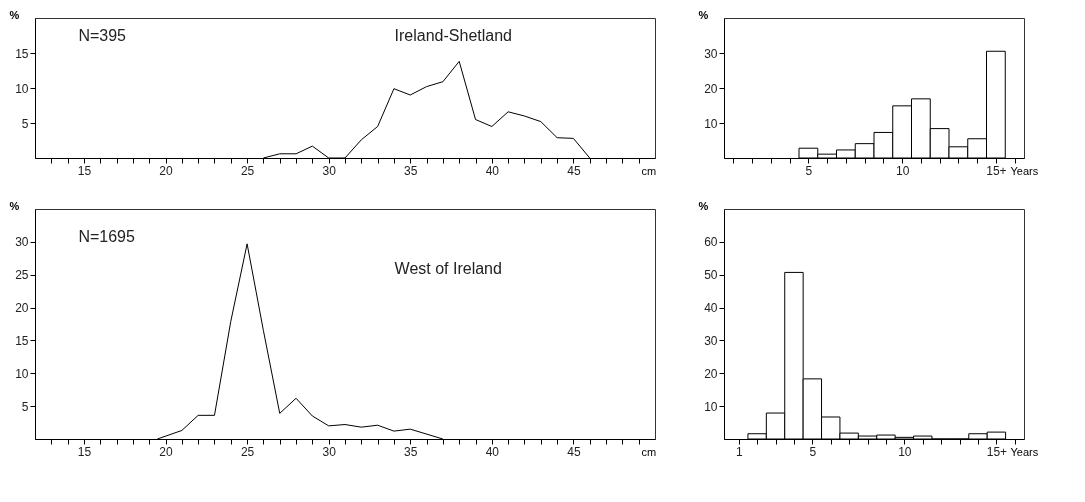  What do you see at coordinates (102, 36) in the screenshot?
I see `annotation: N=395` at bounding box center [102, 36].